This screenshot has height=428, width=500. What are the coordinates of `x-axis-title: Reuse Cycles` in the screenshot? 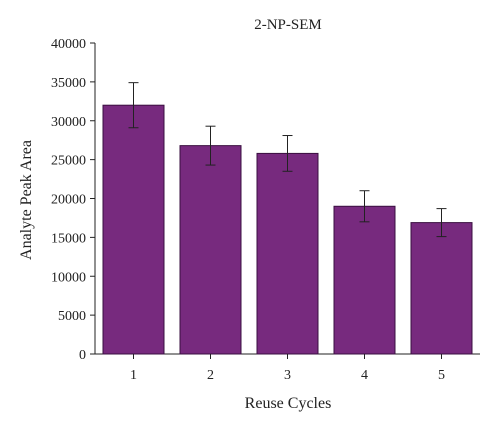 It's located at (288, 403).